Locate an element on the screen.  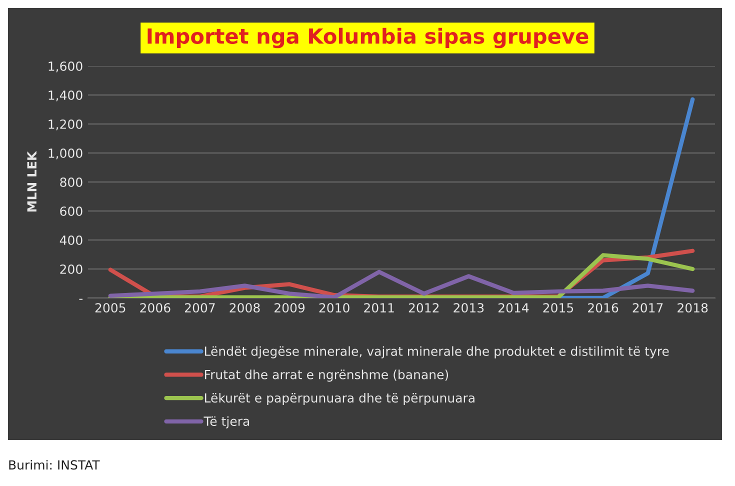
x-tick-label: 2008 is located at coordinates (245, 308).